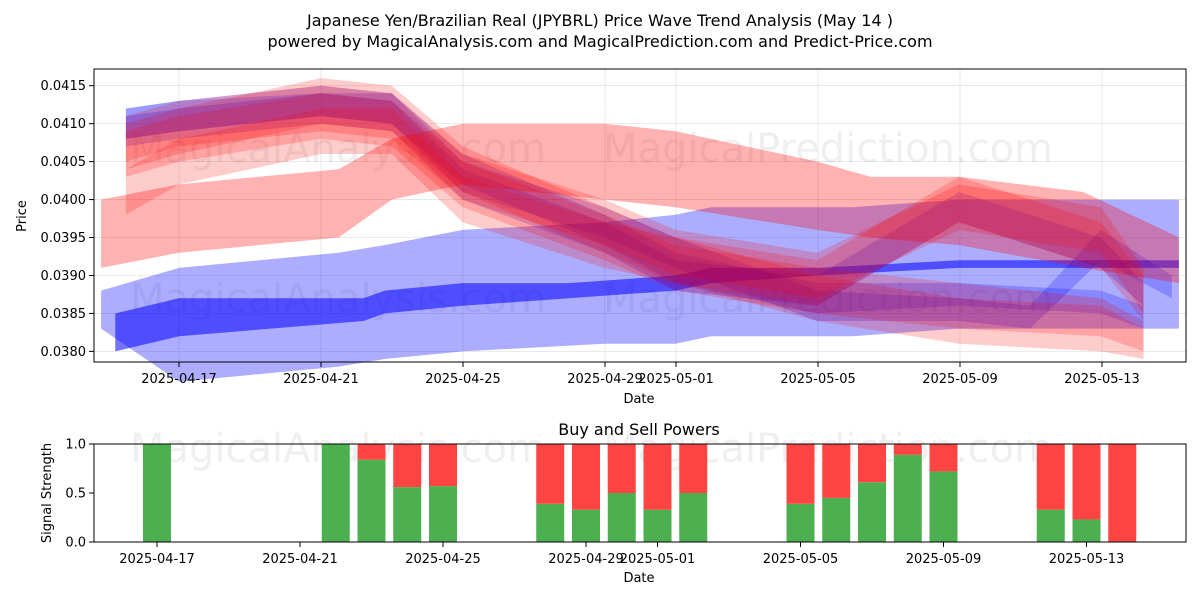  Describe the element at coordinates (157, 559) in the screenshot. I see `signal-x-tick-label-0: 2025-04-17` at that location.